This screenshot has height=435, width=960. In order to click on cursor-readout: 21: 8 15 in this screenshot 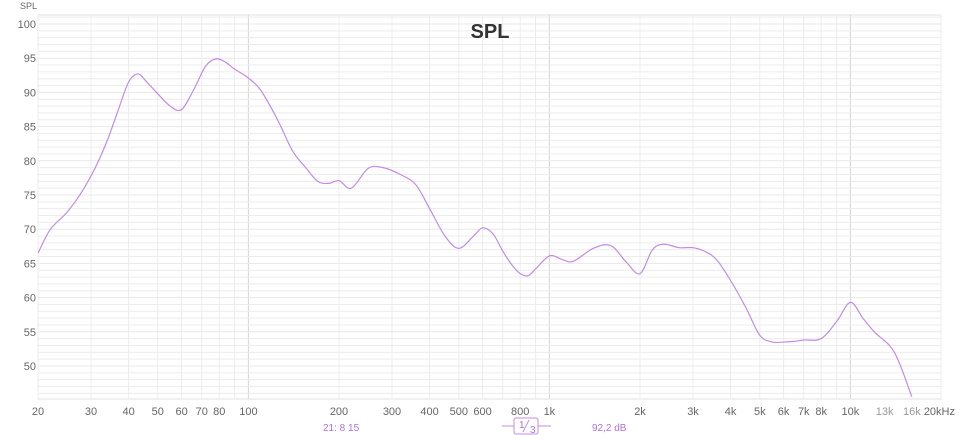, I will do `click(341, 428)`.